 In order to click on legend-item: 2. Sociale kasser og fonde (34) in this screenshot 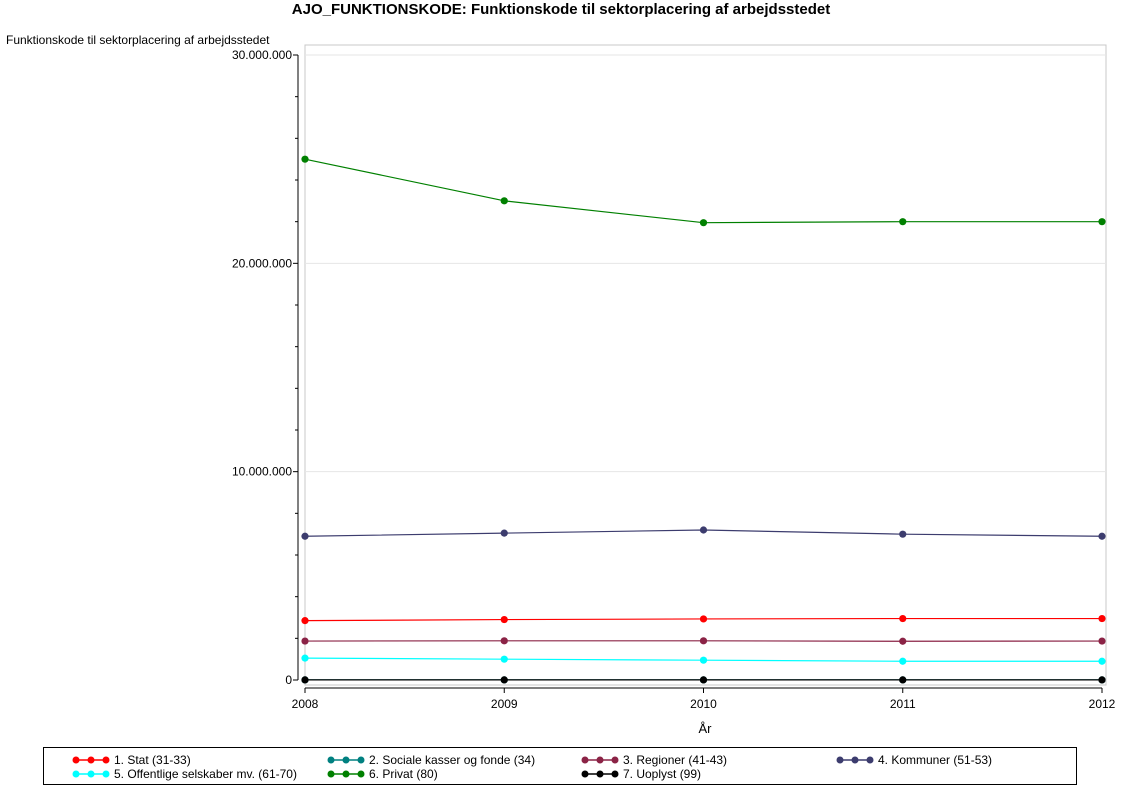, I will do `click(431, 760)`.